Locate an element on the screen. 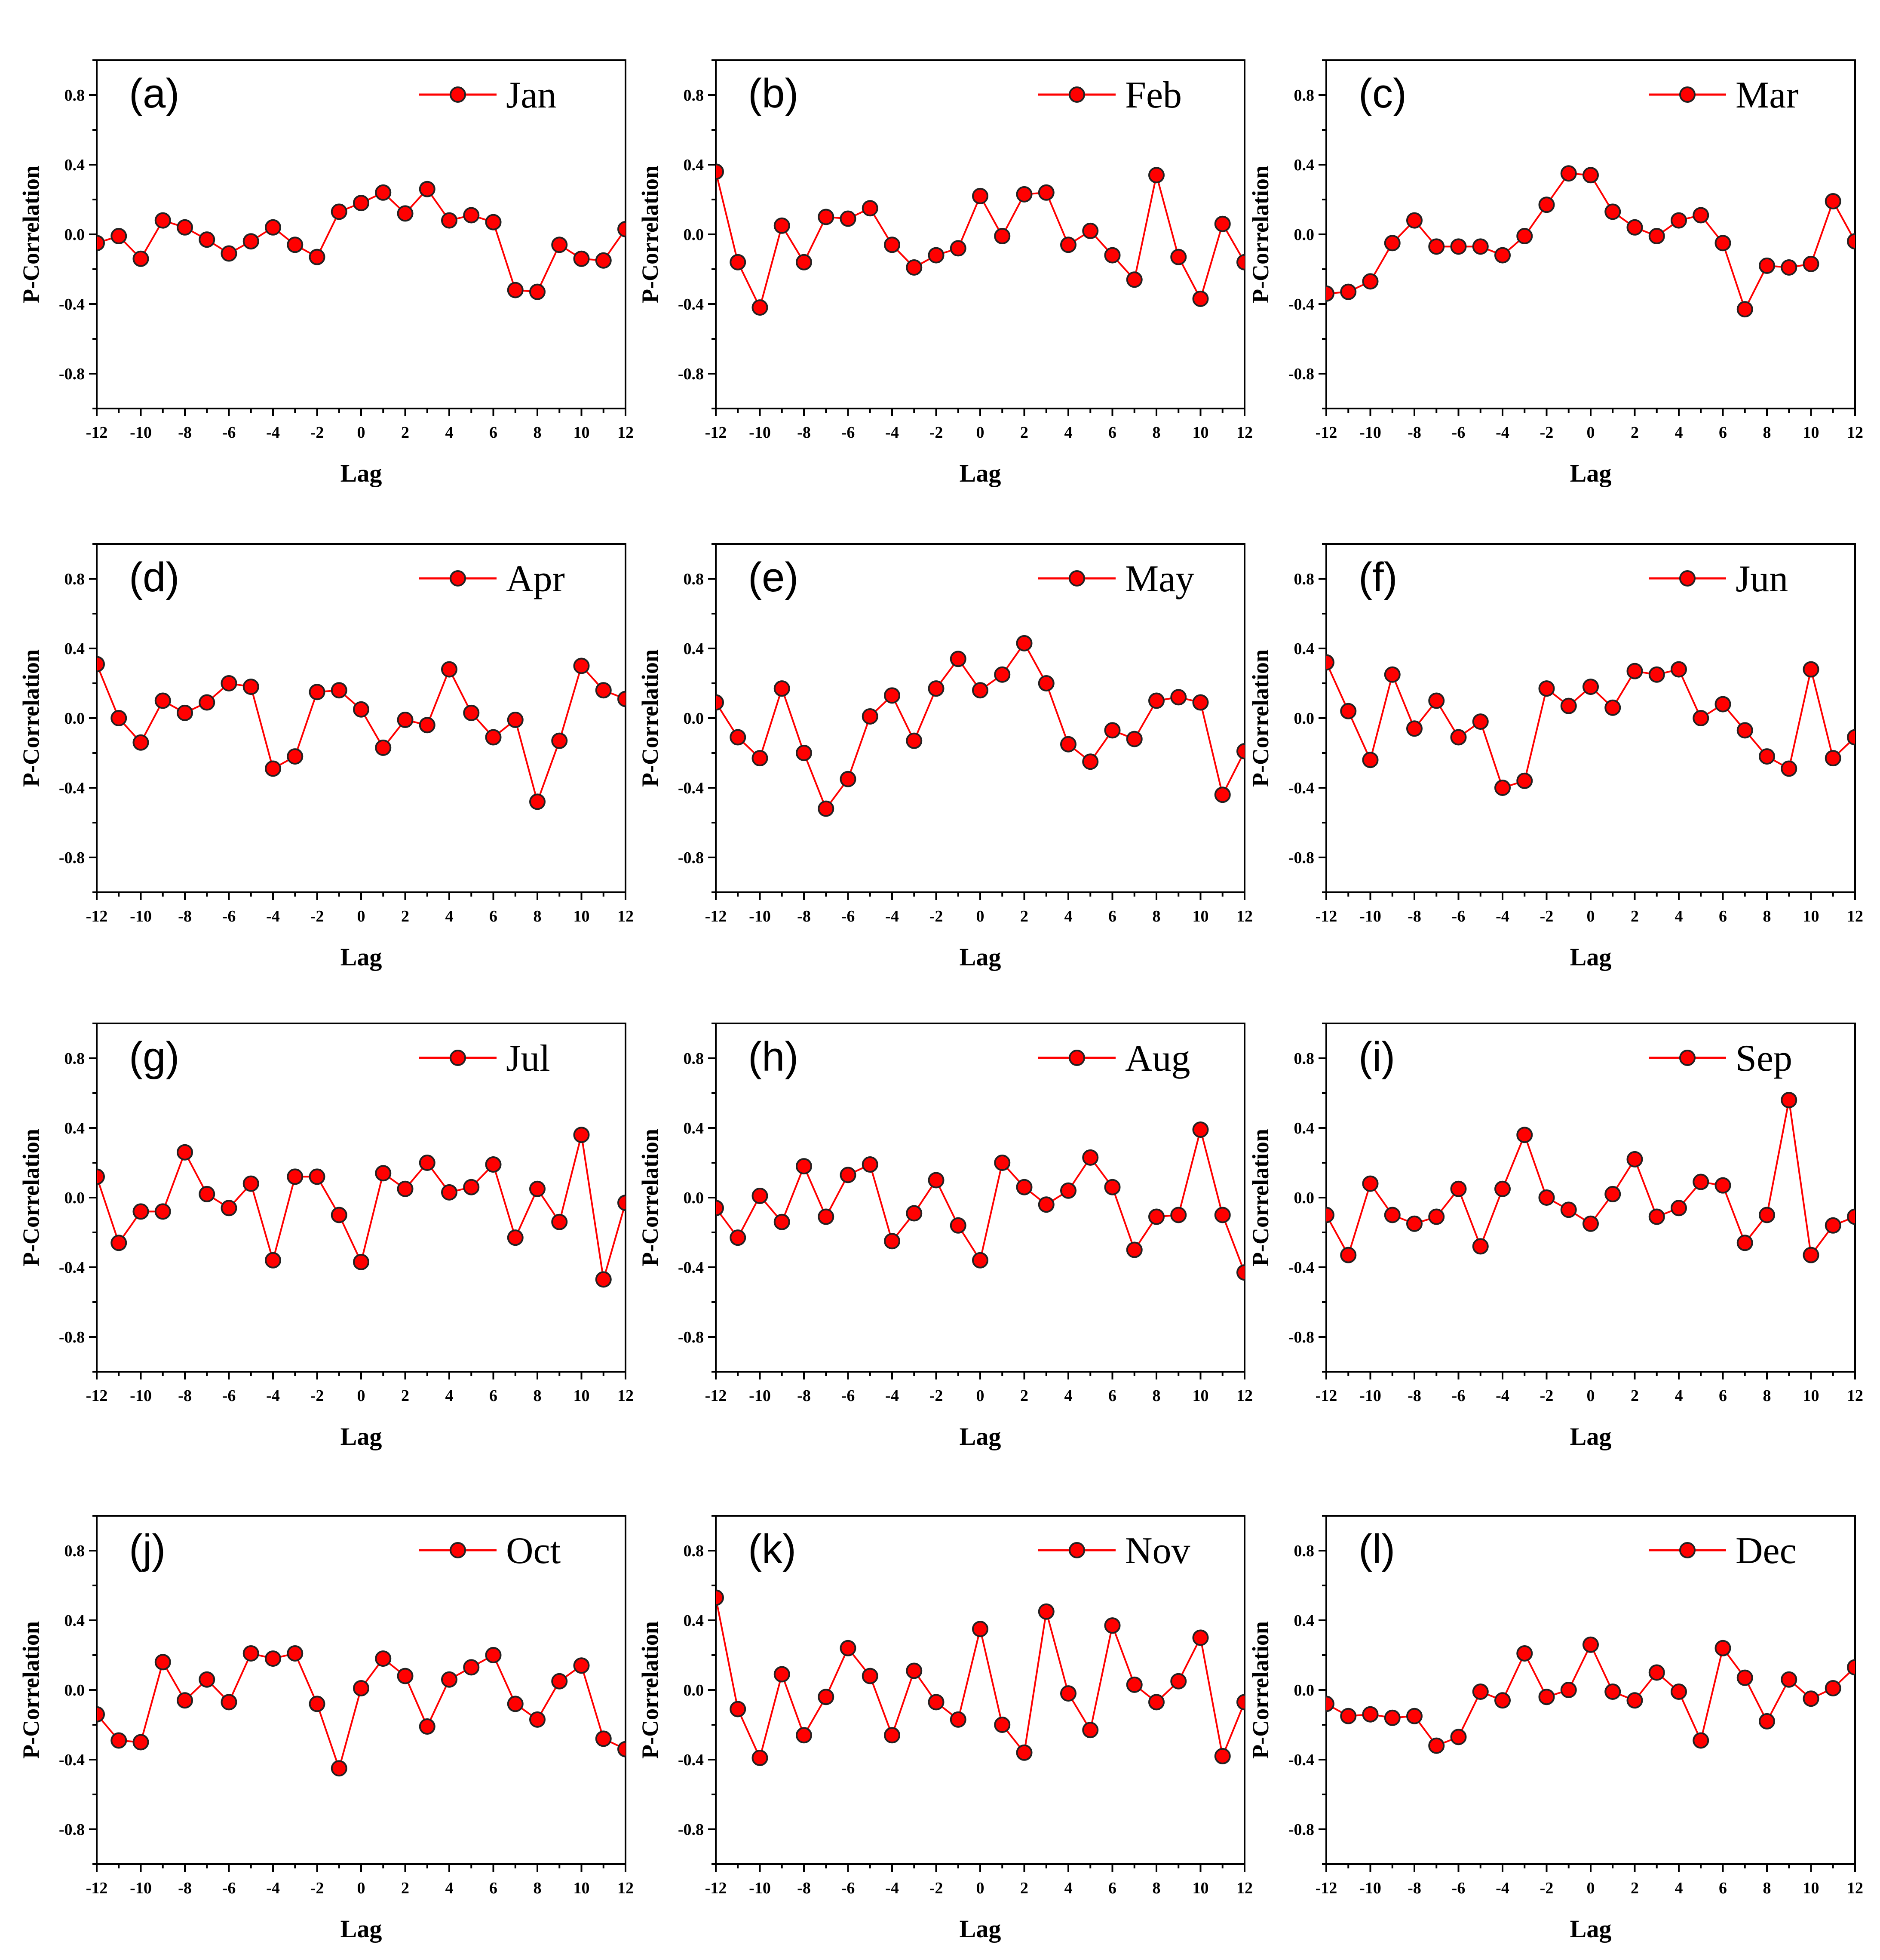  legend-label: Apr is located at coordinates (535, 579).